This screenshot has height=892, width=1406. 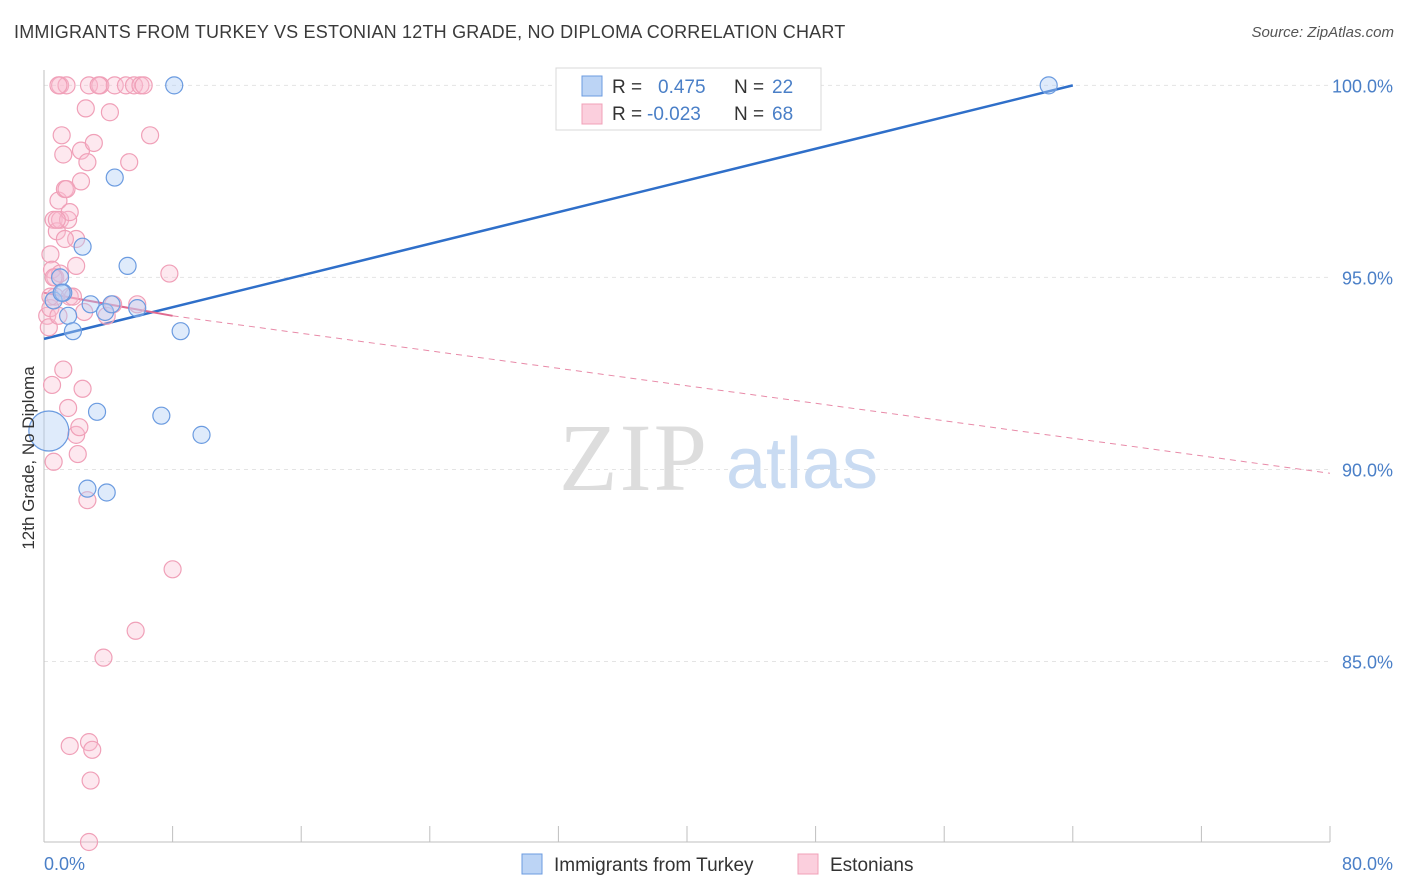 I want to click on x-tick-labels: 0.0% 80.0%, so click(x=718, y=864).